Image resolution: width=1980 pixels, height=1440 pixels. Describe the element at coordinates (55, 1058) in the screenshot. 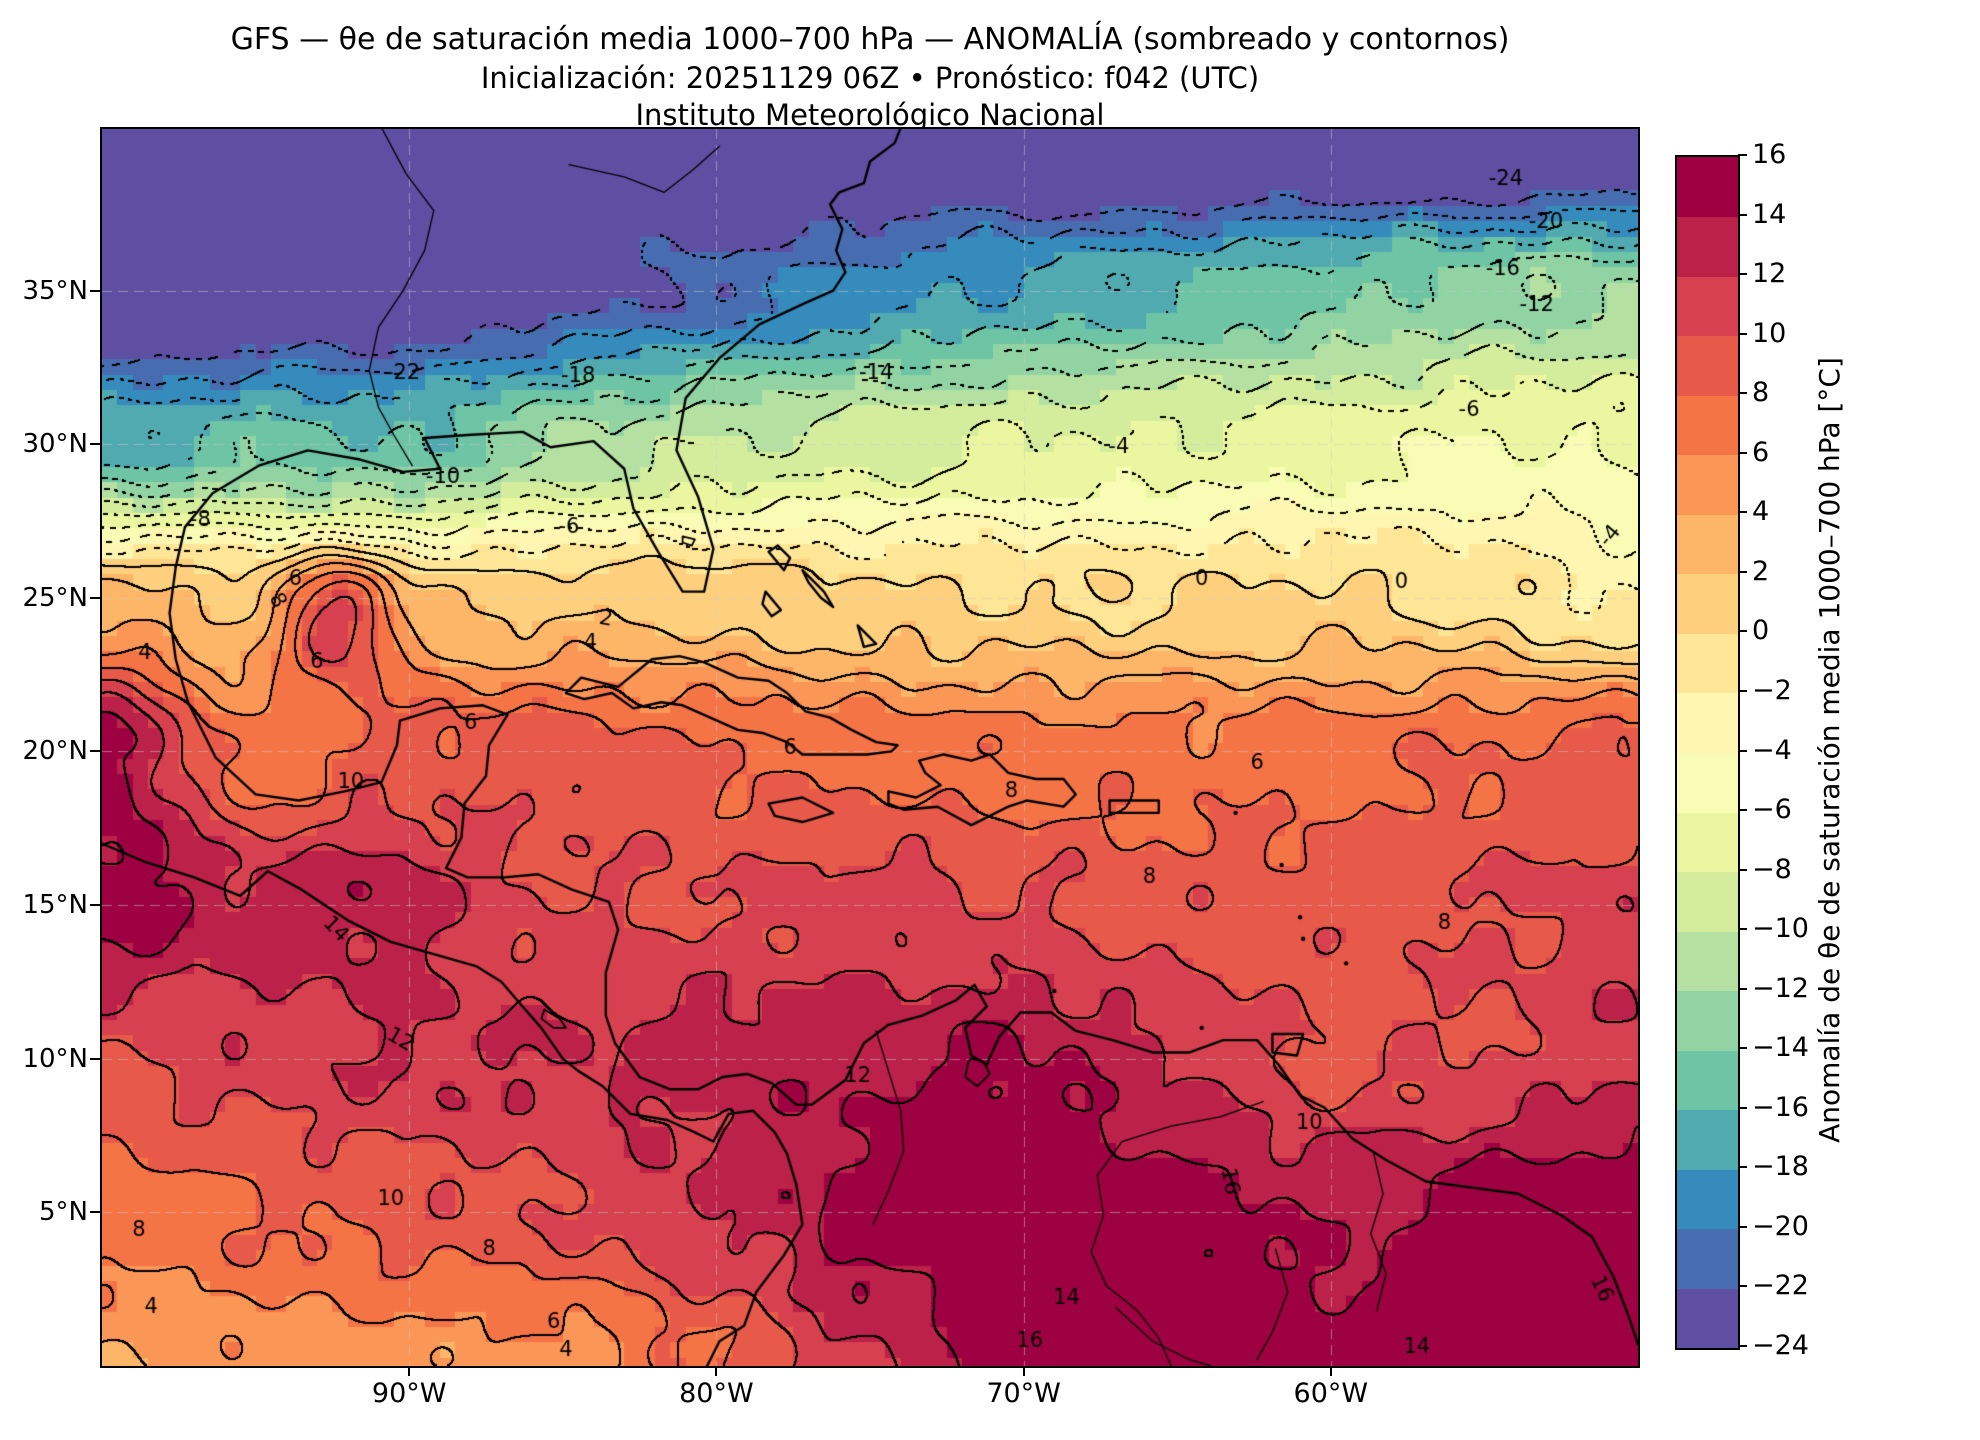

I see `y-tick-label: 10°N` at that location.